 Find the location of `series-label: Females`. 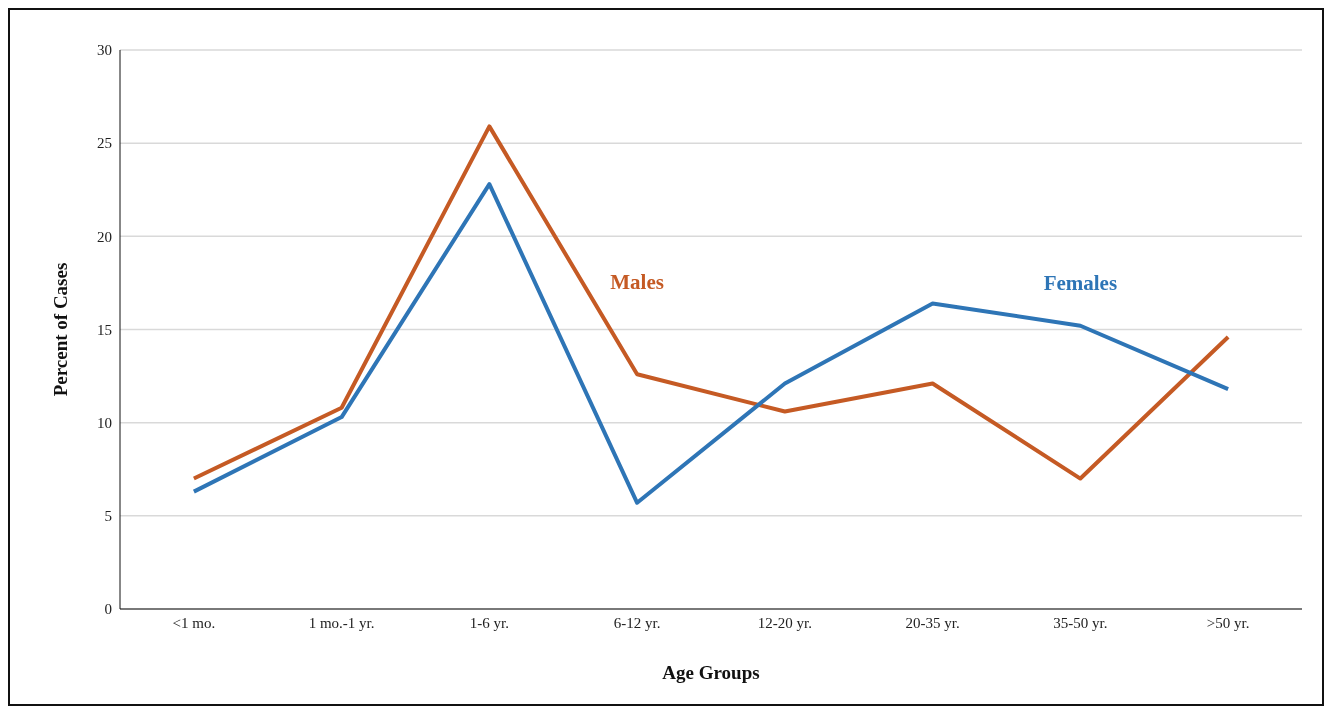

series-label: Females is located at coordinates (1080, 282).